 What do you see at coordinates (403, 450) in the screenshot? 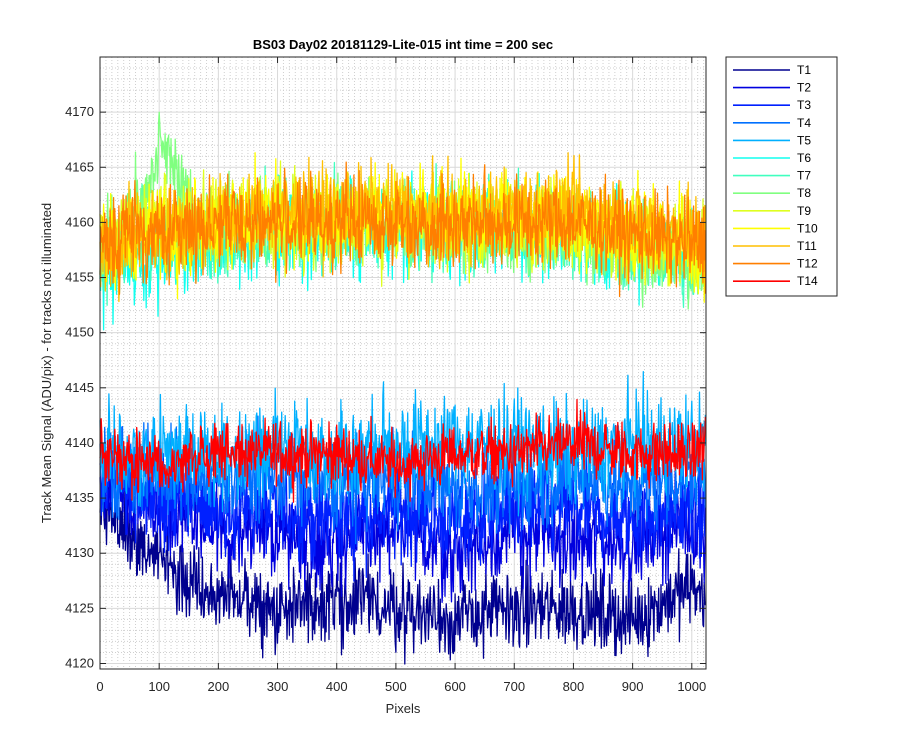
I see `series-line-t14` at bounding box center [403, 450].